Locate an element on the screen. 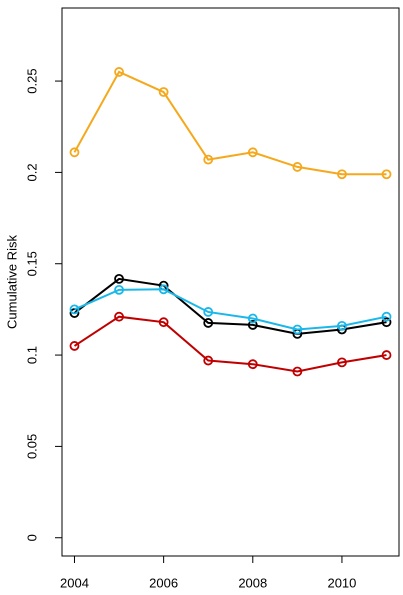  y-tick-label: 0 is located at coordinates (31, 537).